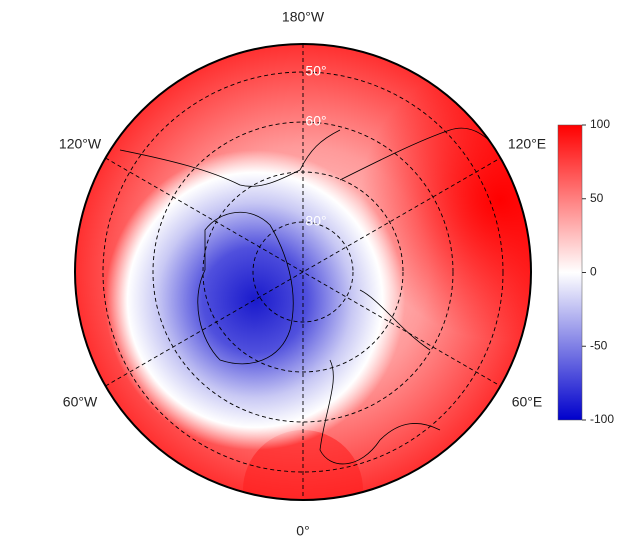  What do you see at coordinates (585, 271) in the screenshot?
I see `colorbar: 100 50 0 -50 -100` at bounding box center [585, 271].